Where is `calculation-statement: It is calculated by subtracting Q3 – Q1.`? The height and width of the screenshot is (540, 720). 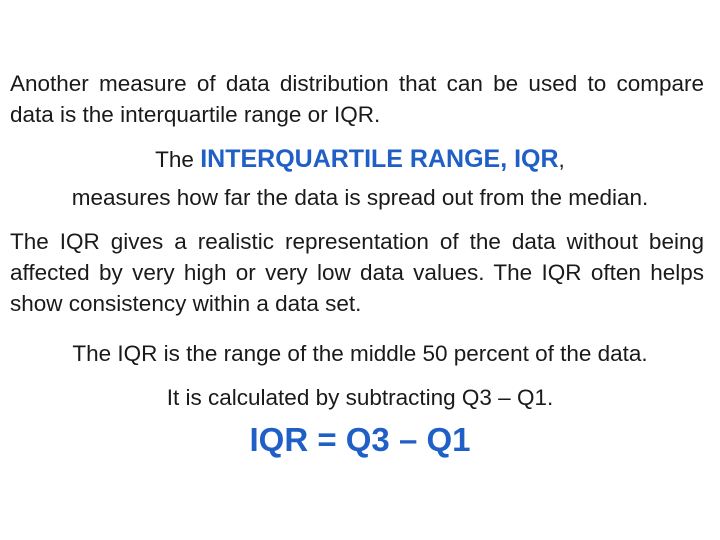
calculation-statement: It is calculated by subtracting Q3 – Q1. is located at coordinates (360, 397).